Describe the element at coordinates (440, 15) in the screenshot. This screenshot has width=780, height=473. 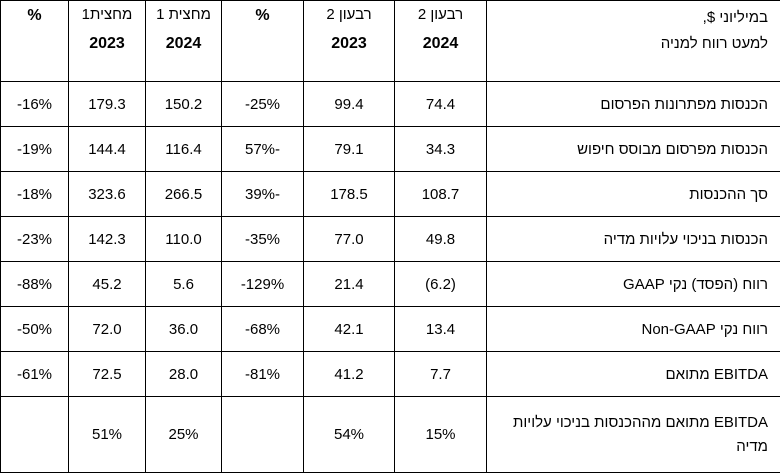
I see `header-q2-2024-period: רבעון 2` at that location.